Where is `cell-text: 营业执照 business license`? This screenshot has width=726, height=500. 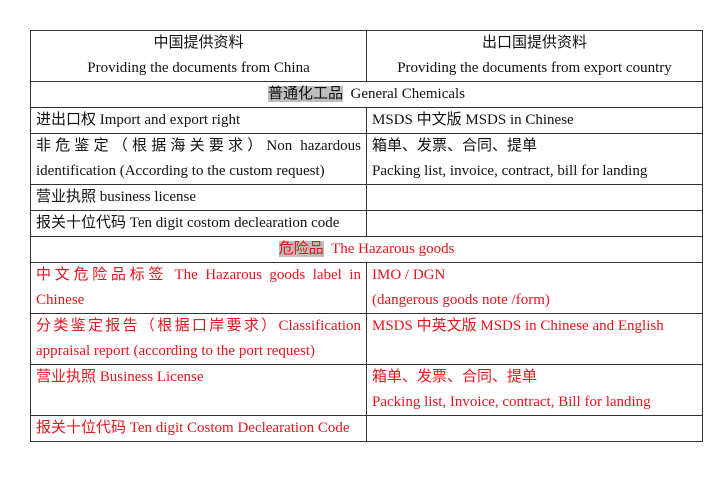 cell-text: 营业执照 business license is located at coordinates (116, 197).